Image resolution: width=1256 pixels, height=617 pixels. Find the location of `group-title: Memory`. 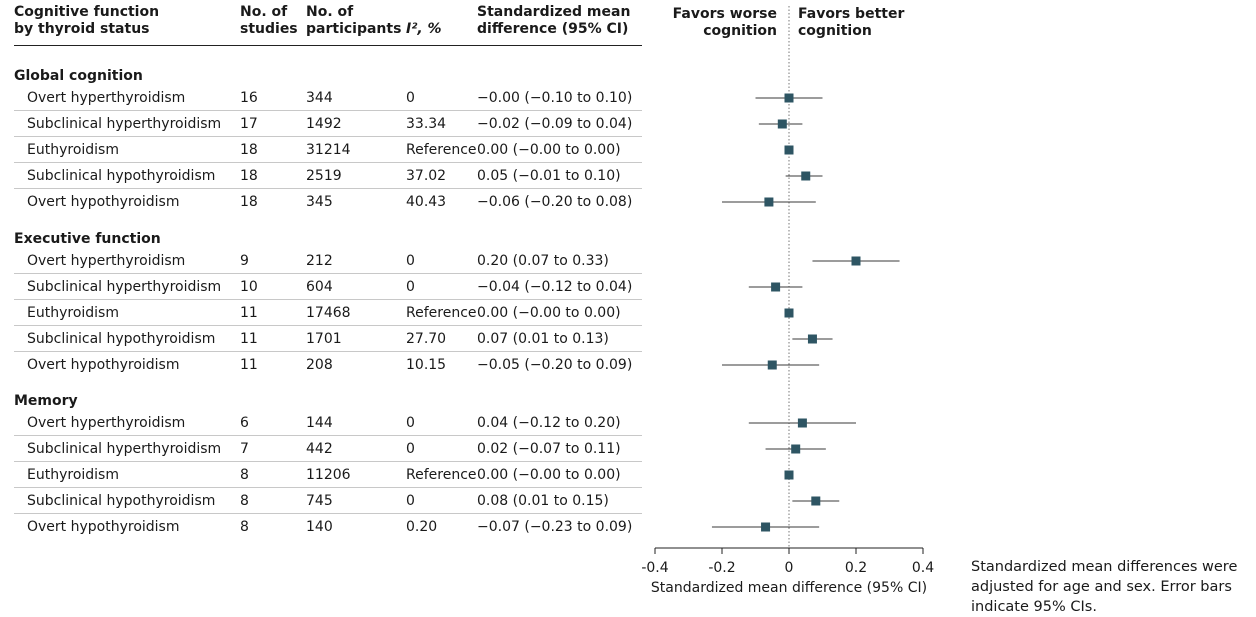

group-title: Memory is located at coordinates (46, 401).